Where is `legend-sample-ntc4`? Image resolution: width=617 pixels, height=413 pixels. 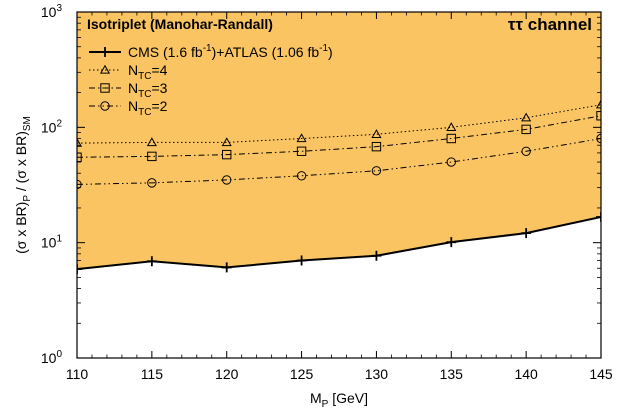
legend-sample-ntc4 is located at coordinates (105, 69).